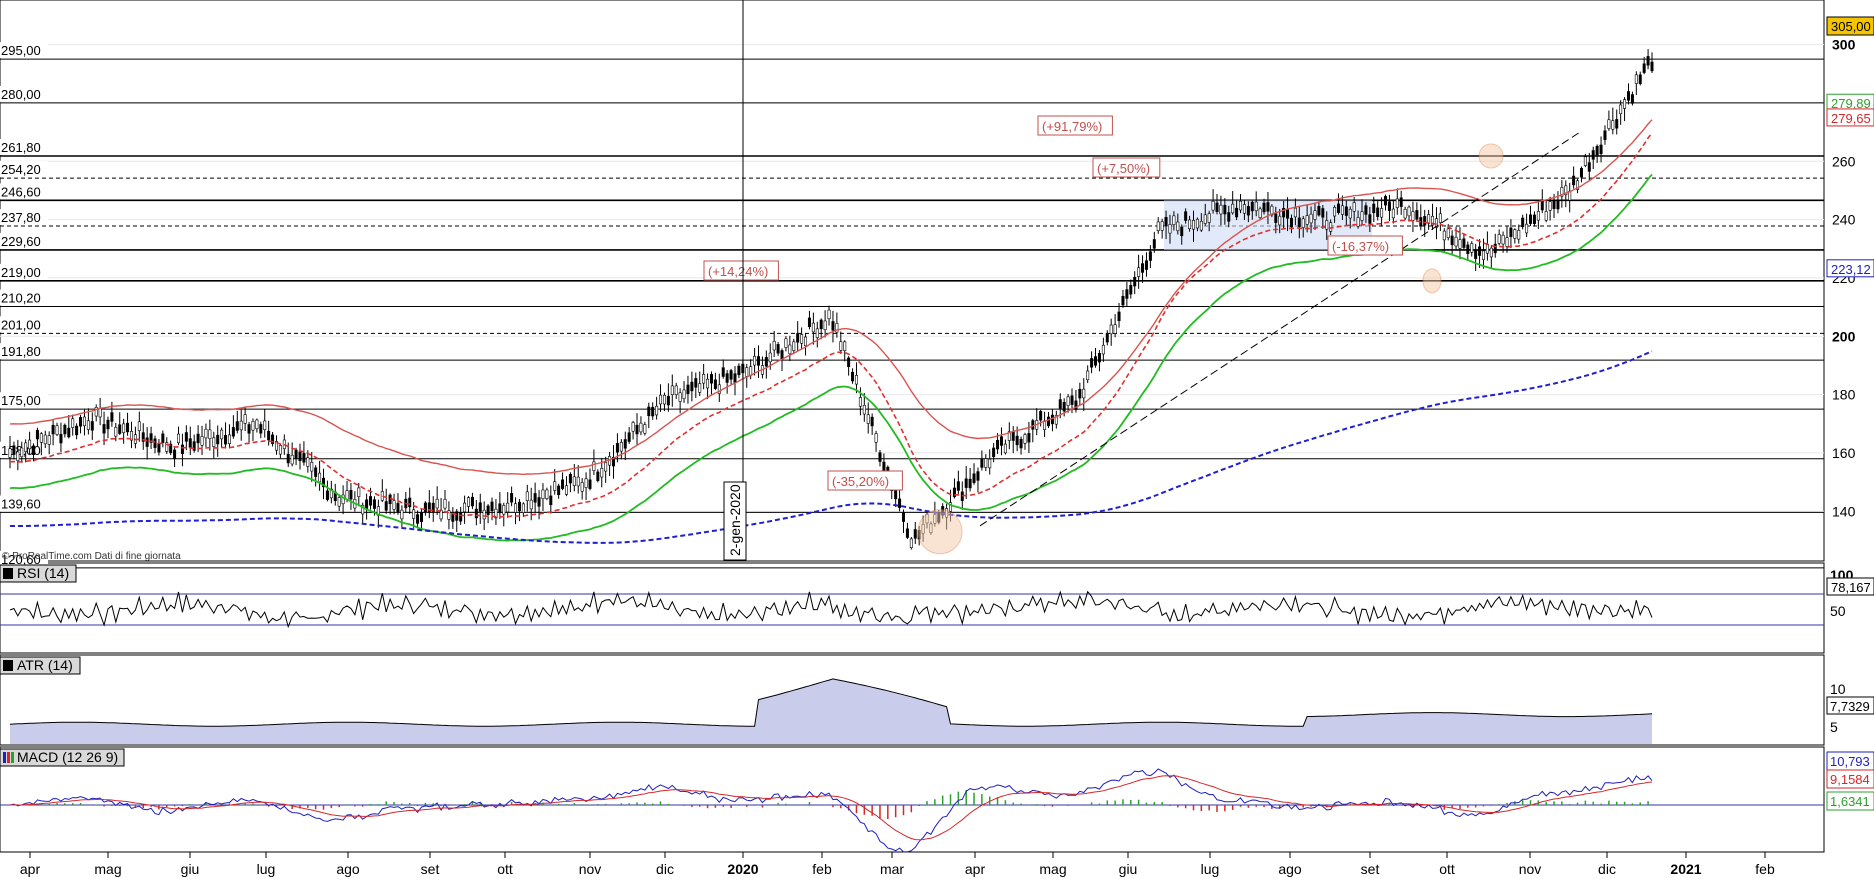  Describe the element at coordinates (831, 609) in the screenshot. I see `rsi-line` at that location.